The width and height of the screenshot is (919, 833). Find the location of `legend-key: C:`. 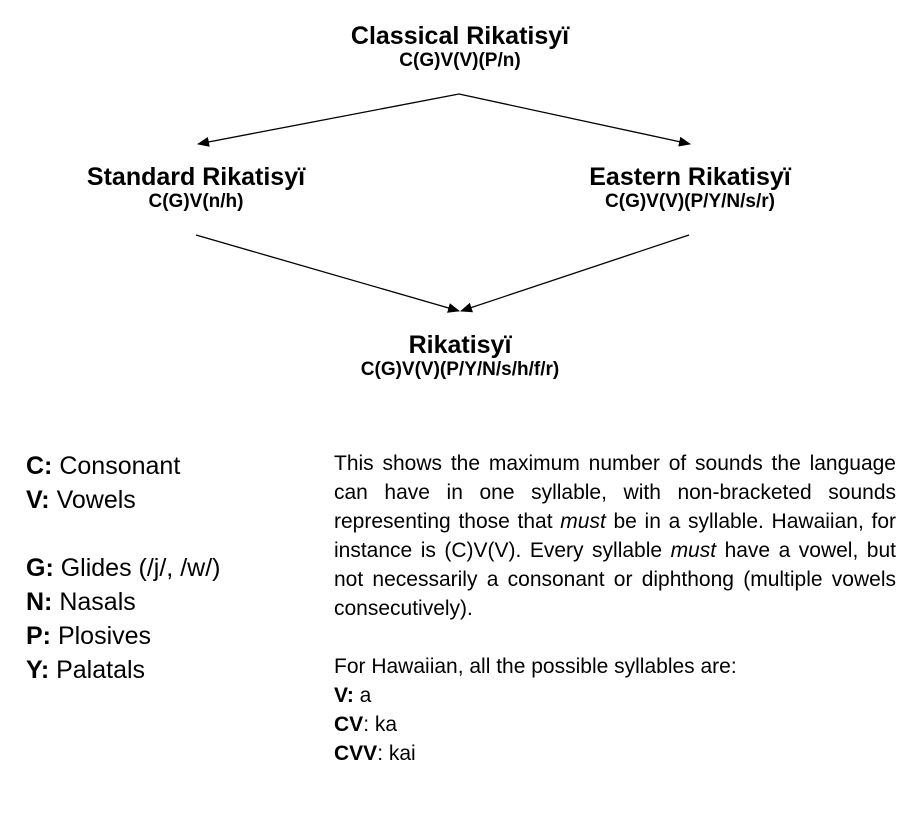

legend-key: C: is located at coordinates (39, 466).